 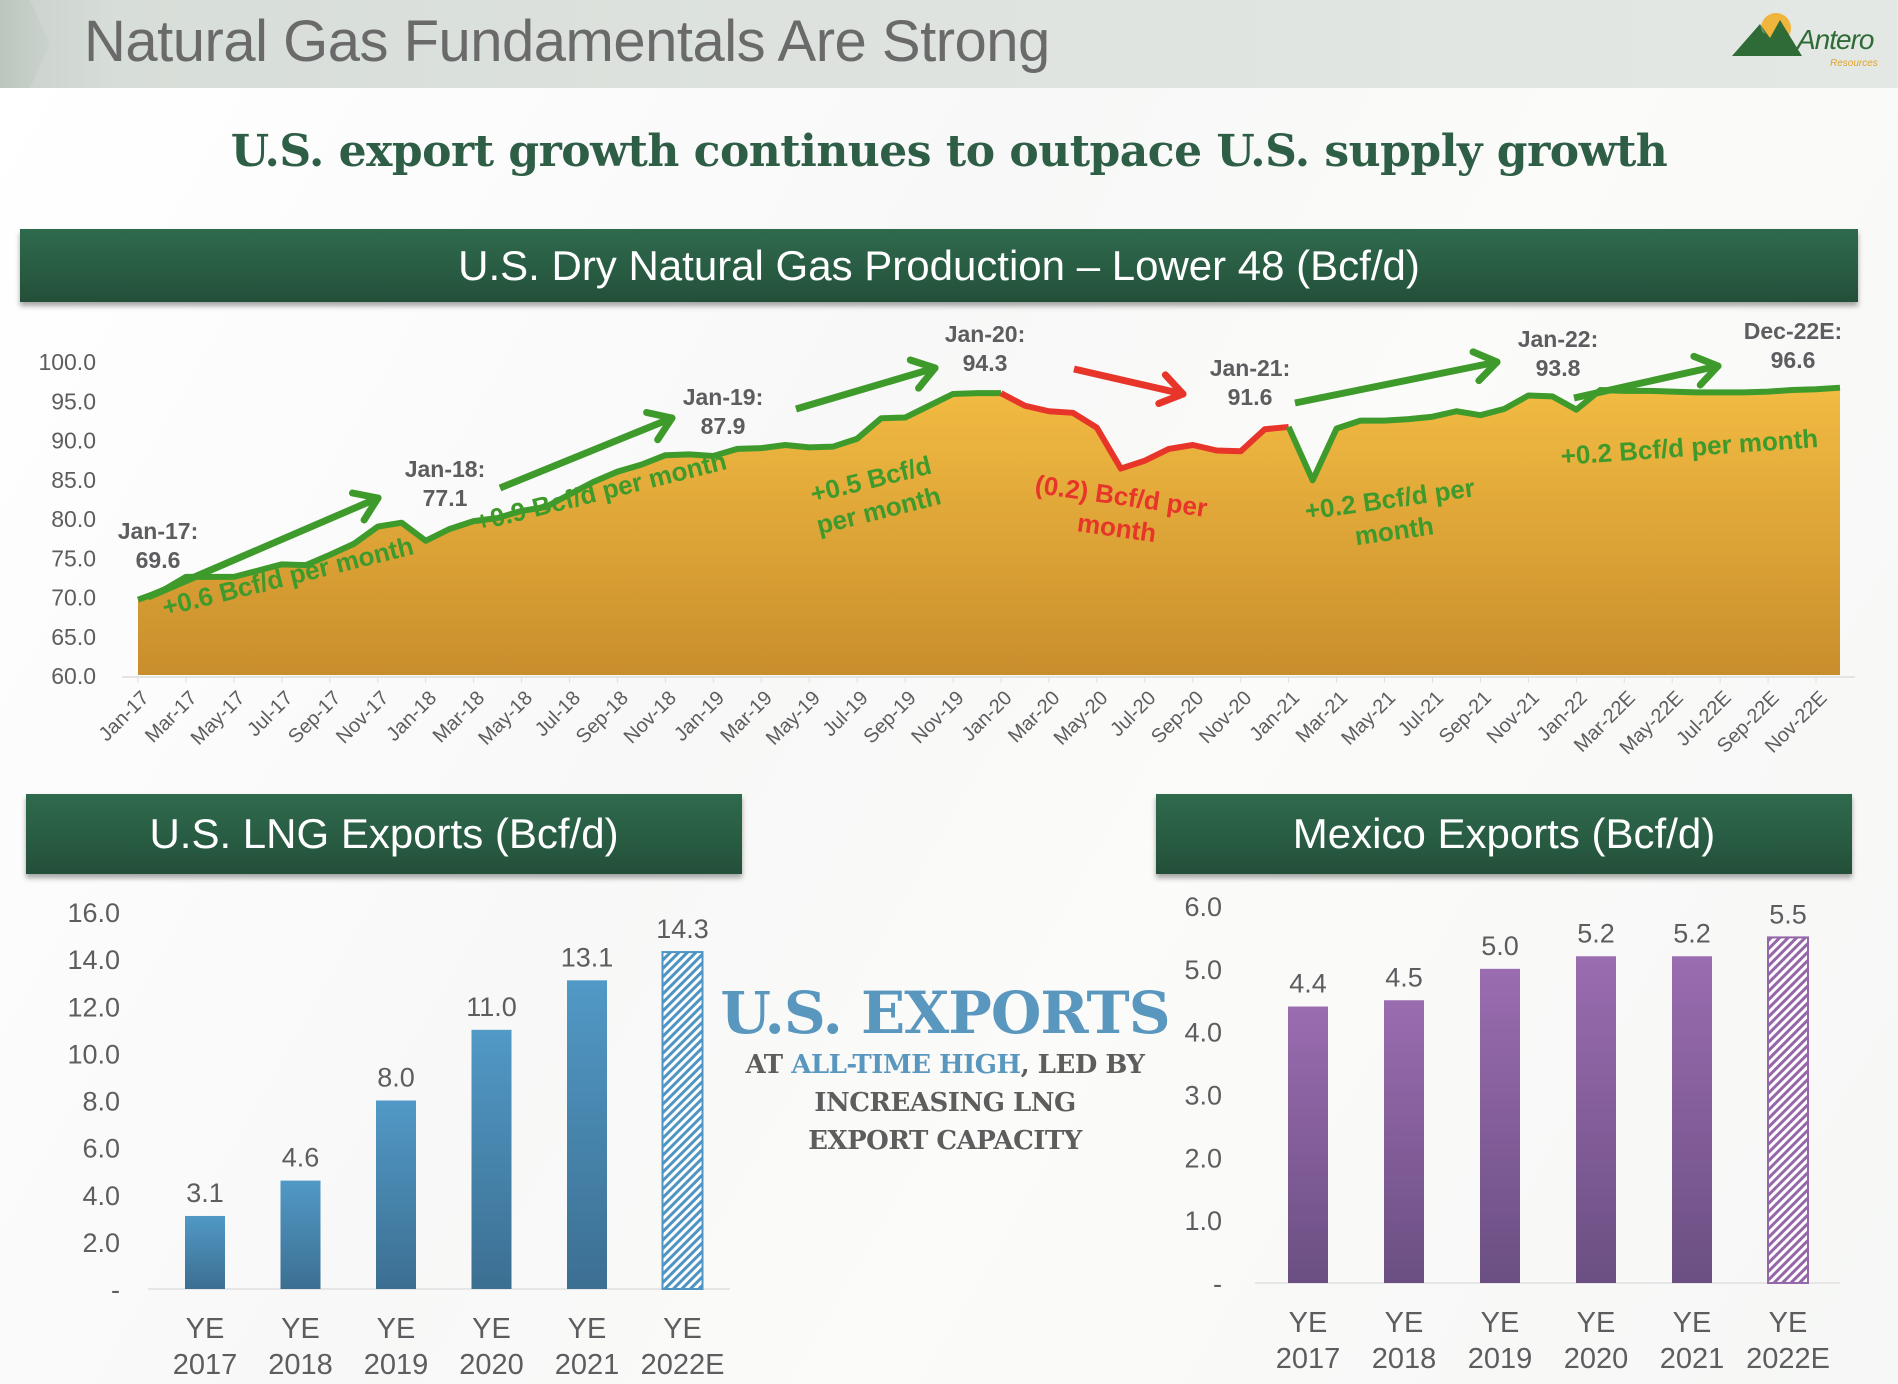 I want to click on category-label: 2018, so click(x=1404, y=1359).